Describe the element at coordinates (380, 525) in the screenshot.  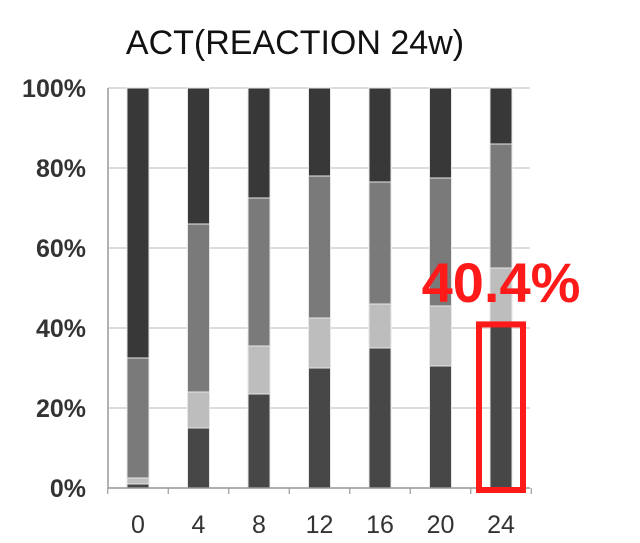
I see `x-tick-label: 16` at that location.